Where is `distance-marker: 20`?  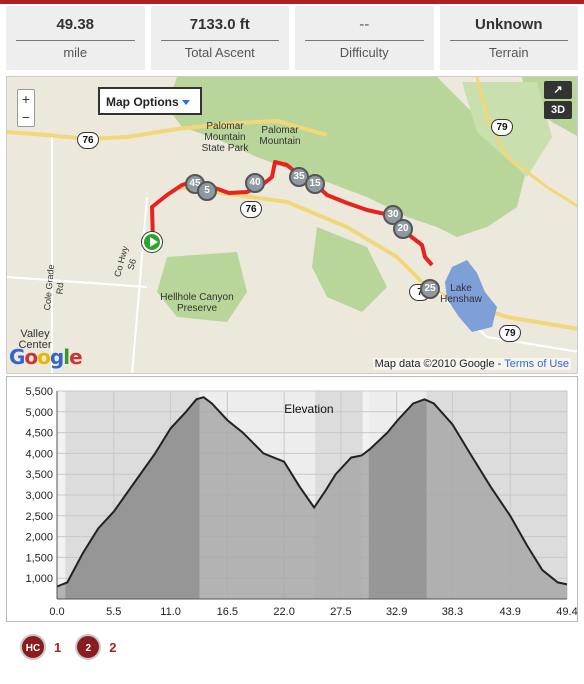
distance-marker: 20 is located at coordinates (403, 229).